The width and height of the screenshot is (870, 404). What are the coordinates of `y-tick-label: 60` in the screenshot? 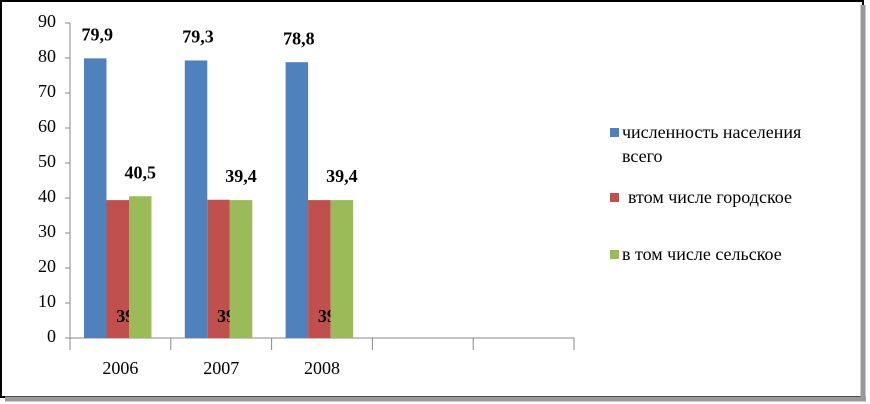 It's located at (47, 126).